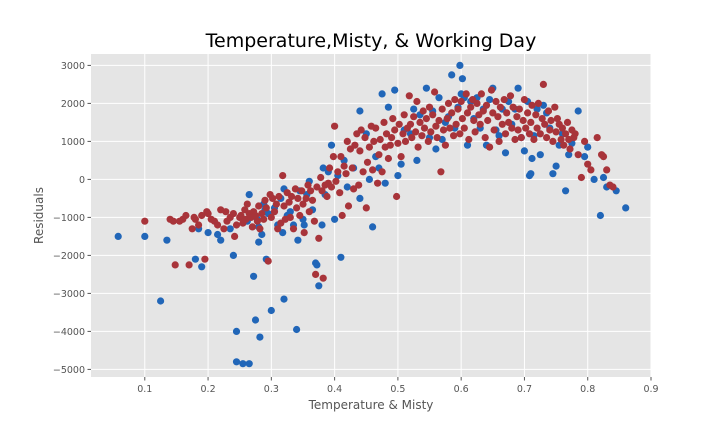 Image resolution: width=720 pixels, height=432 pixels. Describe the element at coordinates (397, 389) in the screenshot. I see `x-tick-label: 0.5` at that location.